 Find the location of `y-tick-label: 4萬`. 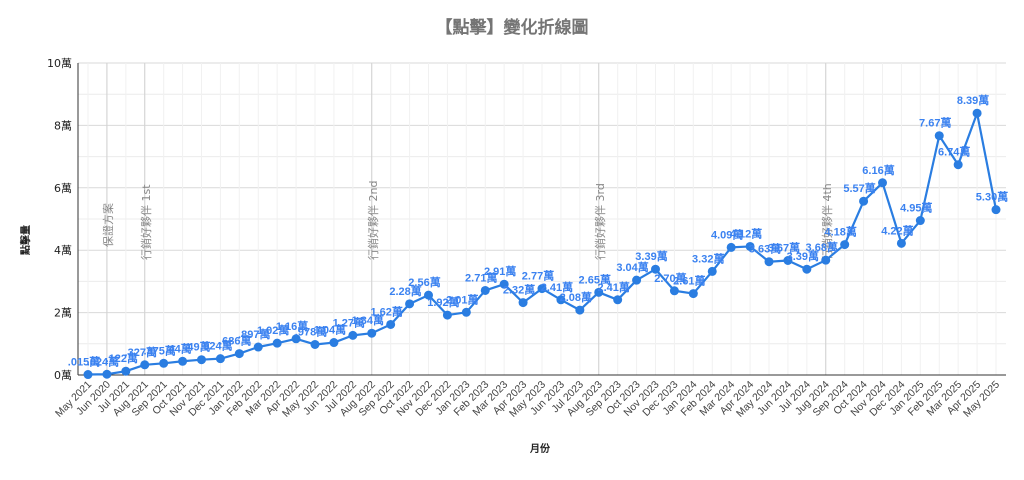

y-tick-label: 4萬 is located at coordinates (63, 250).